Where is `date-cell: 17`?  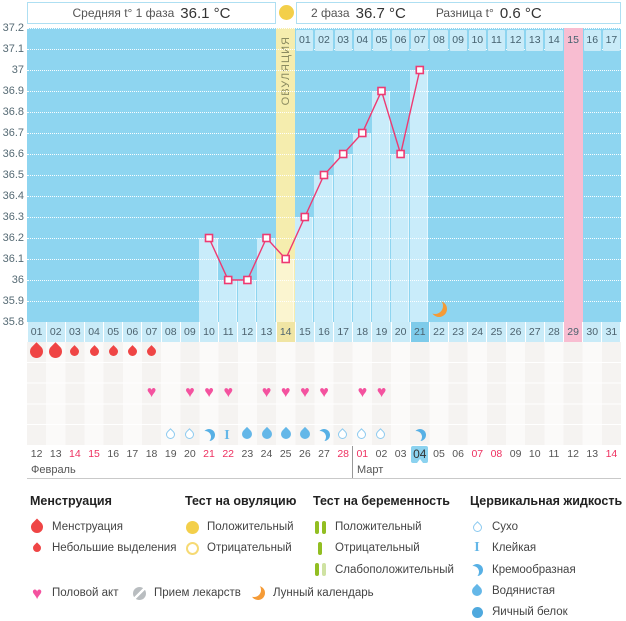
date-cell: 17 is located at coordinates (132, 454).